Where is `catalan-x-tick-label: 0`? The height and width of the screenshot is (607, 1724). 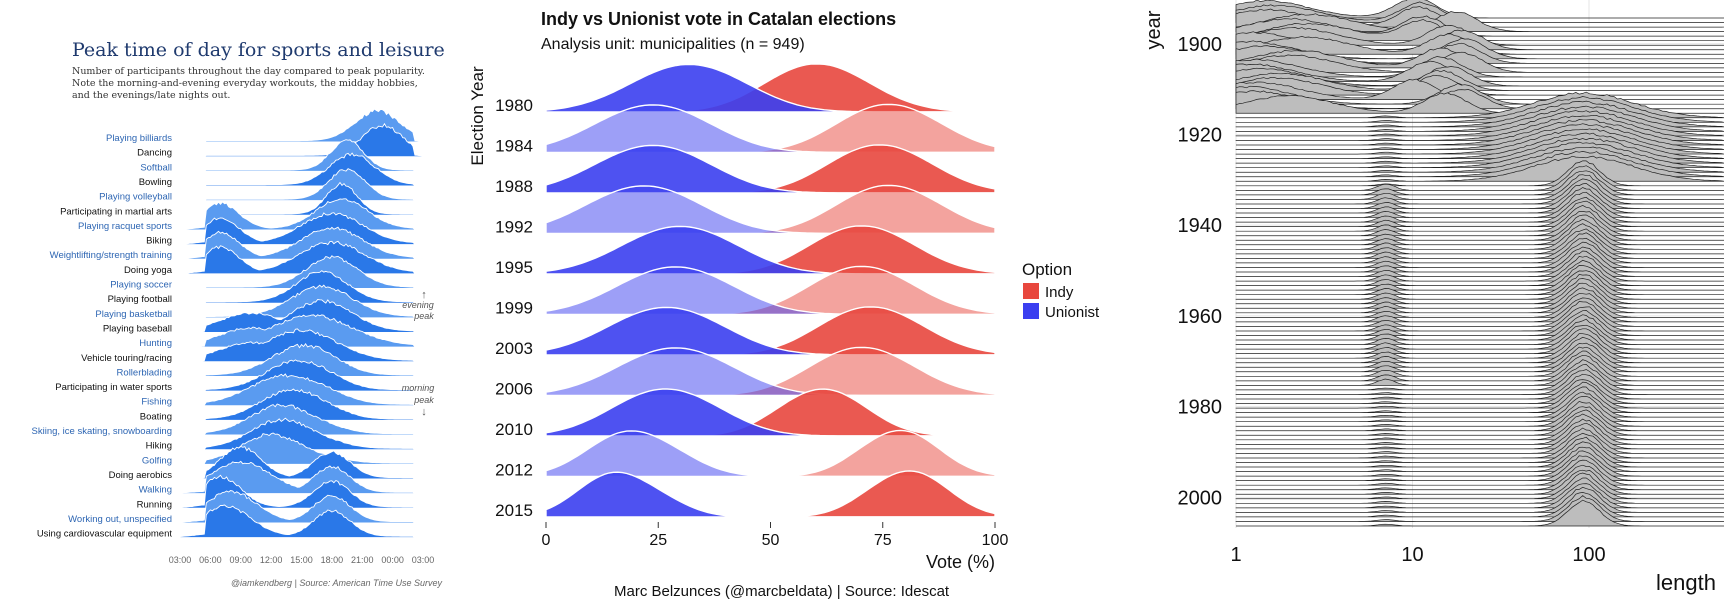 catalan-x-tick-label: 0 is located at coordinates (546, 540).